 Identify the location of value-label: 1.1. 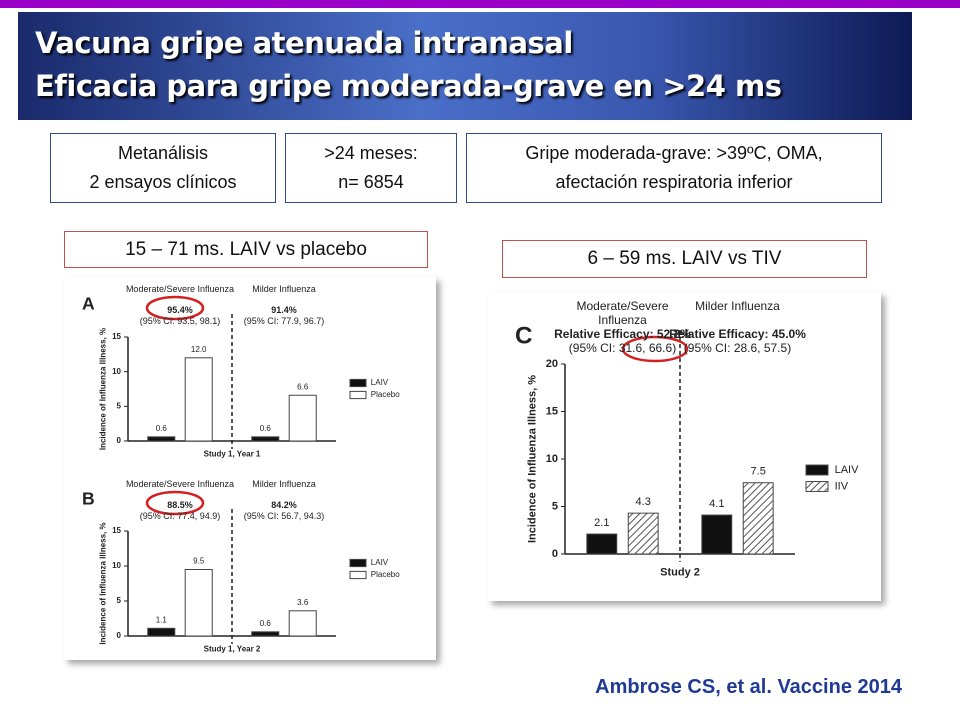
(162, 619).